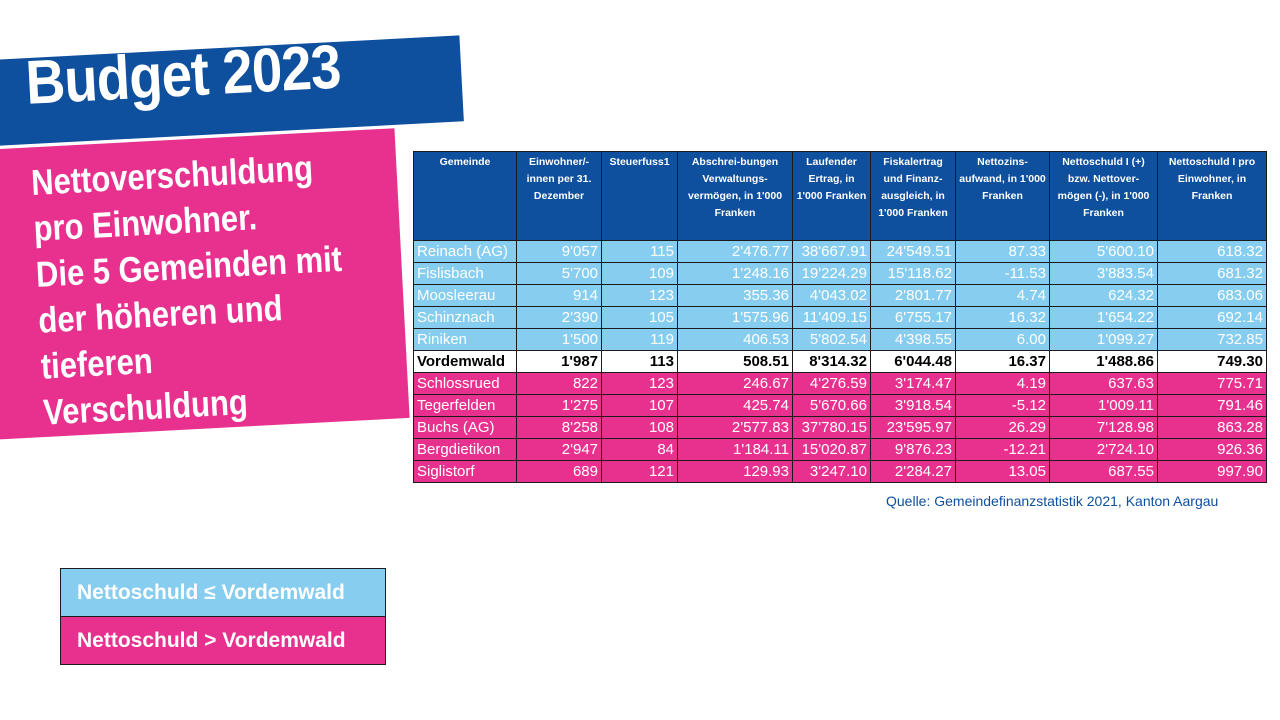  I want to click on value-cell: 38'667.91, so click(831, 251).